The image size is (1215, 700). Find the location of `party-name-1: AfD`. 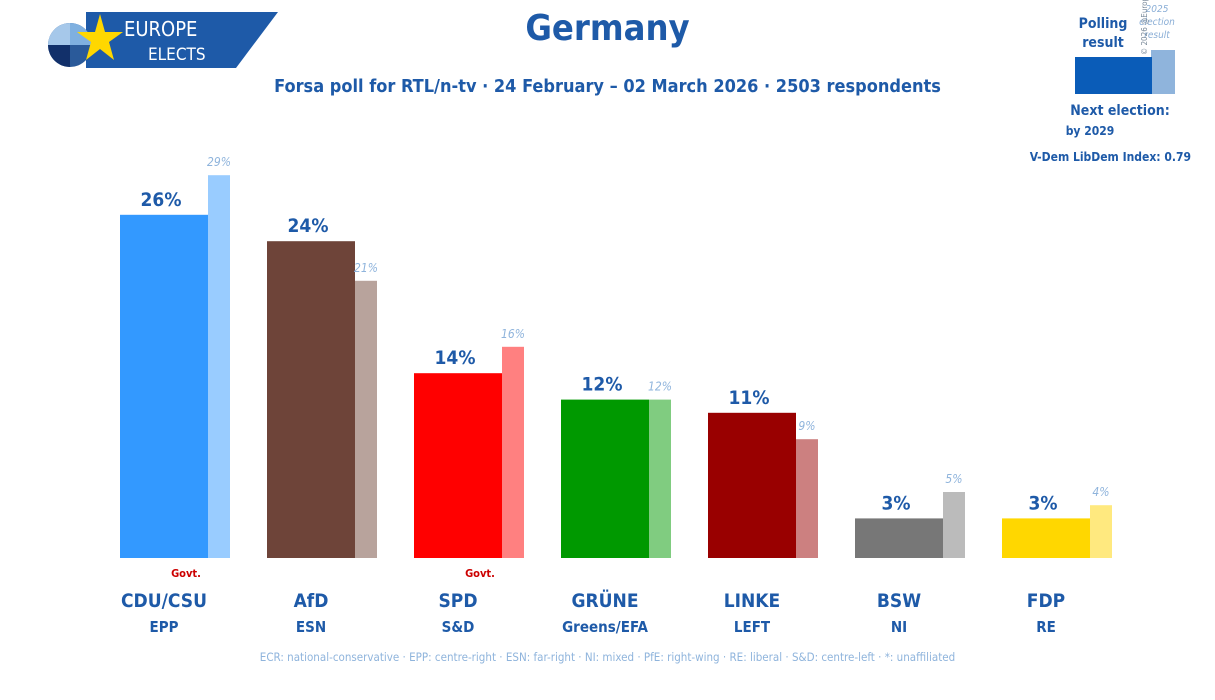

party-name-1: AfD is located at coordinates (311, 601).